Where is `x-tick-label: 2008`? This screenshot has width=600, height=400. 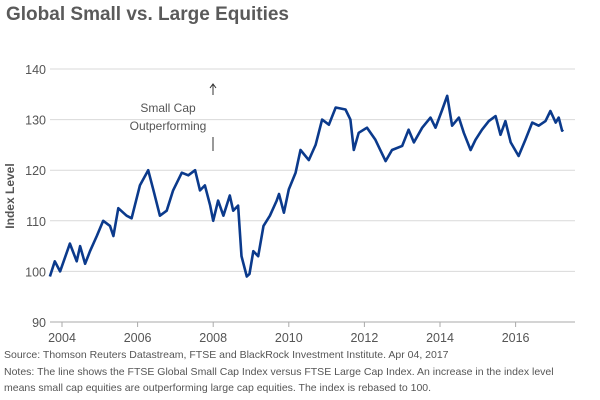
x-tick-label: 2008 is located at coordinates (213, 338).